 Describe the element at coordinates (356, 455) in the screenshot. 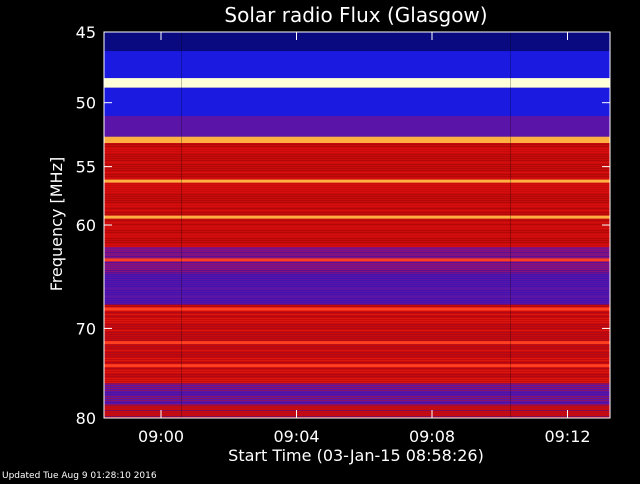

I see `x-axis-label: Start Time (03-Jan-15 08:58:26)` at that location.